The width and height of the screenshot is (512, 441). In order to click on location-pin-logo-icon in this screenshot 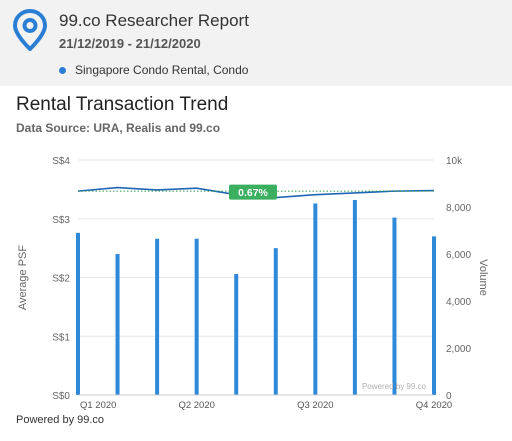, I will do `click(30, 30)`.